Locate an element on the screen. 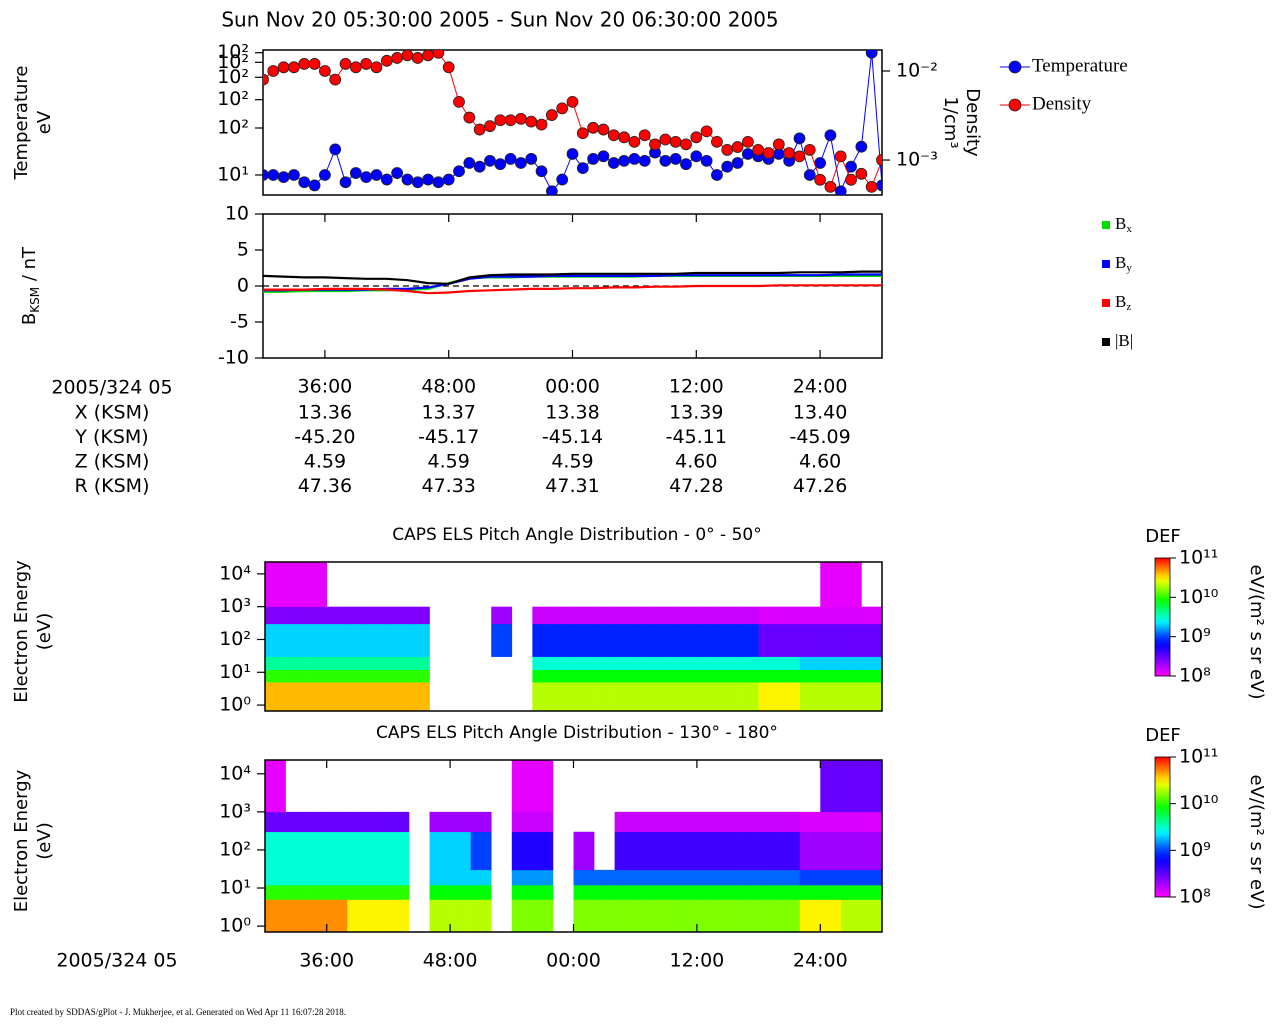  colorbar-tick-label: 10¹¹ is located at coordinates (1198, 757).